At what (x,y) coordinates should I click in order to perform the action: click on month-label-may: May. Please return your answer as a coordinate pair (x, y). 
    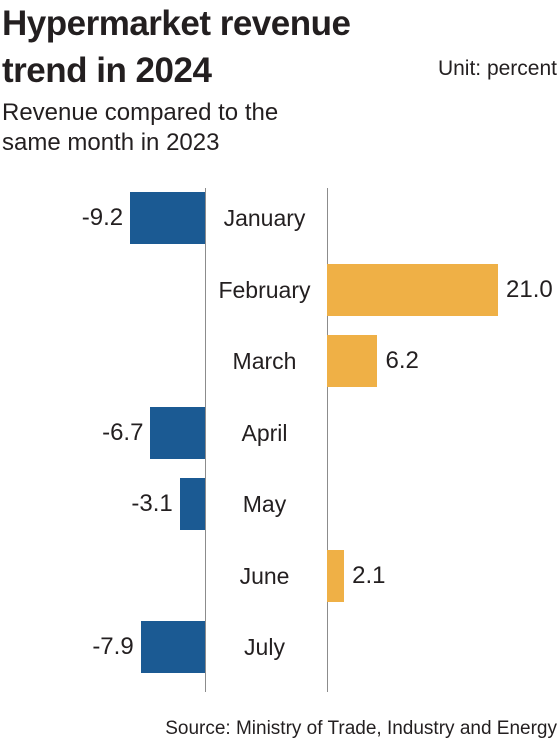
    Looking at the image, I should click on (264, 504).